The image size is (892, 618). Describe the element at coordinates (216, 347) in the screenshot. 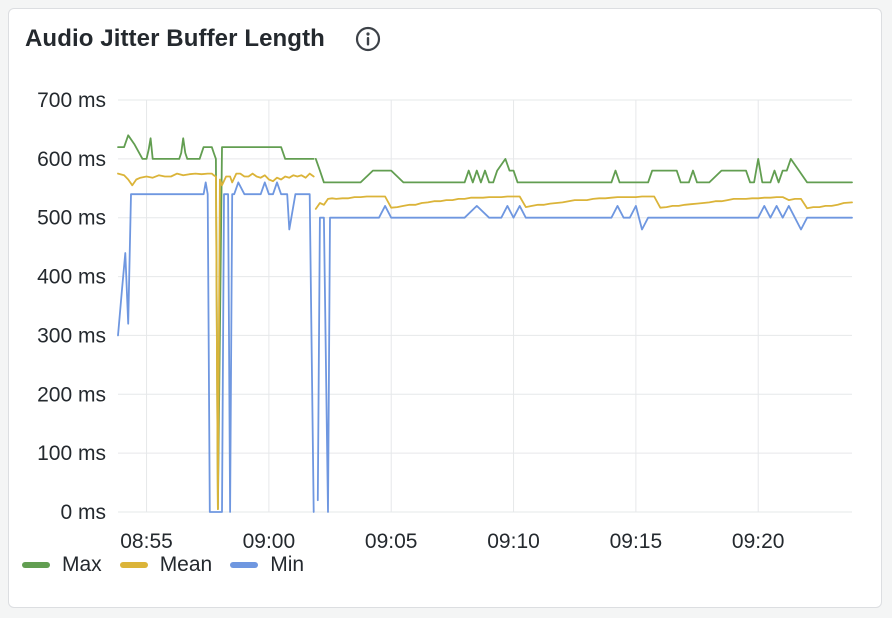

I see `series-line-min` at that location.